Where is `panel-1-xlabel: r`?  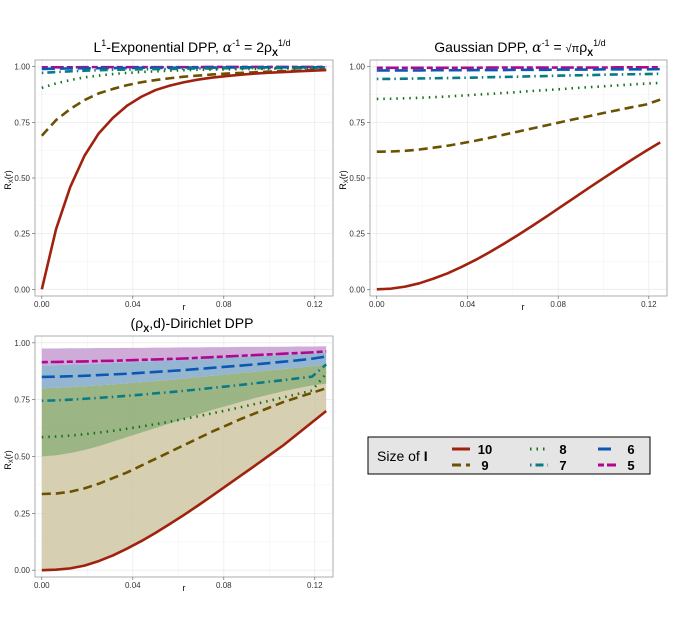
panel-1-xlabel: r is located at coordinates (184, 307).